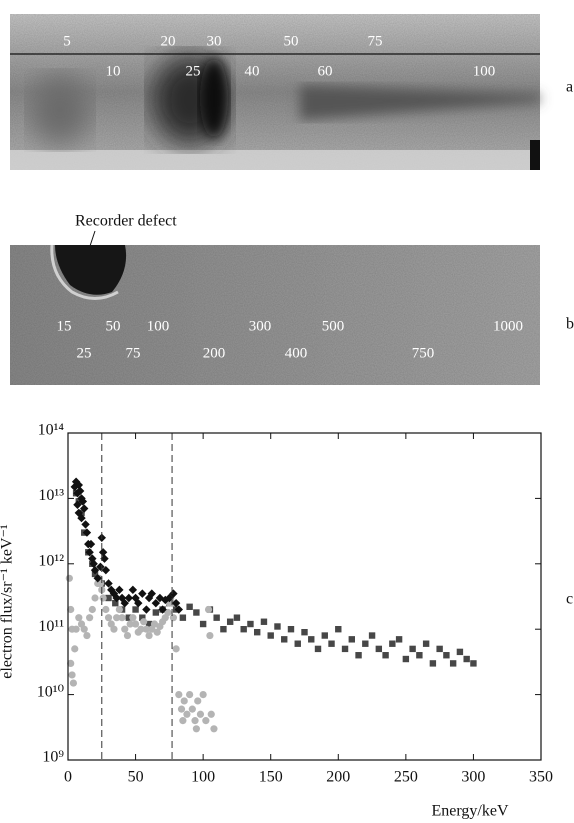 This screenshot has height=823, width=574. Describe the element at coordinates (406, 777) in the screenshot. I see `x-tick-label: 250` at that location.